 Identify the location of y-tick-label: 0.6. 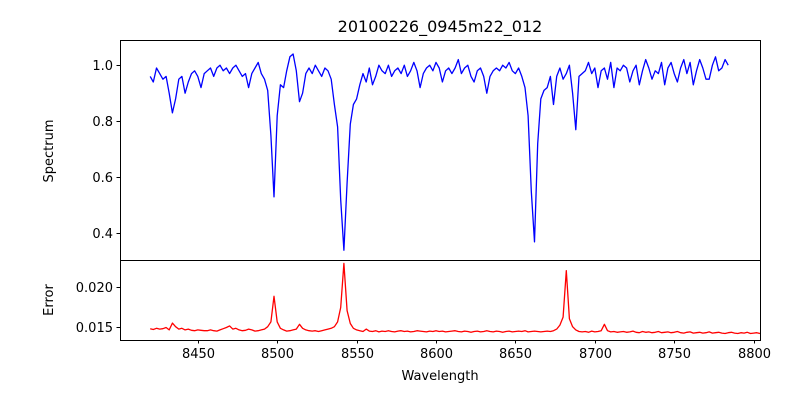
(102, 178).